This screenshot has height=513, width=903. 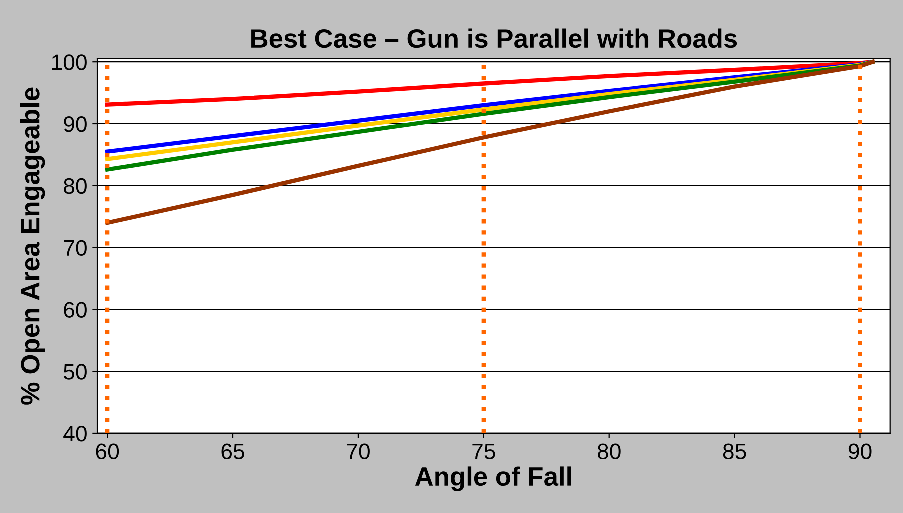 I want to click on x-tick-label: 85, so click(x=734, y=452).